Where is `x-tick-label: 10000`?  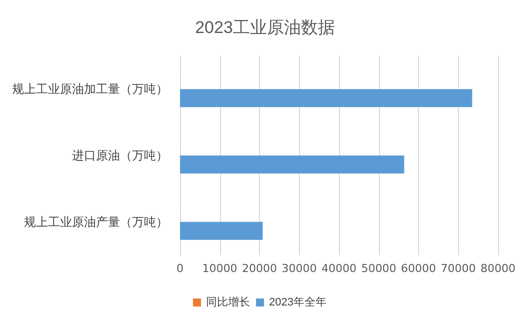
x-tick-label: 10000 is located at coordinates (220, 268).